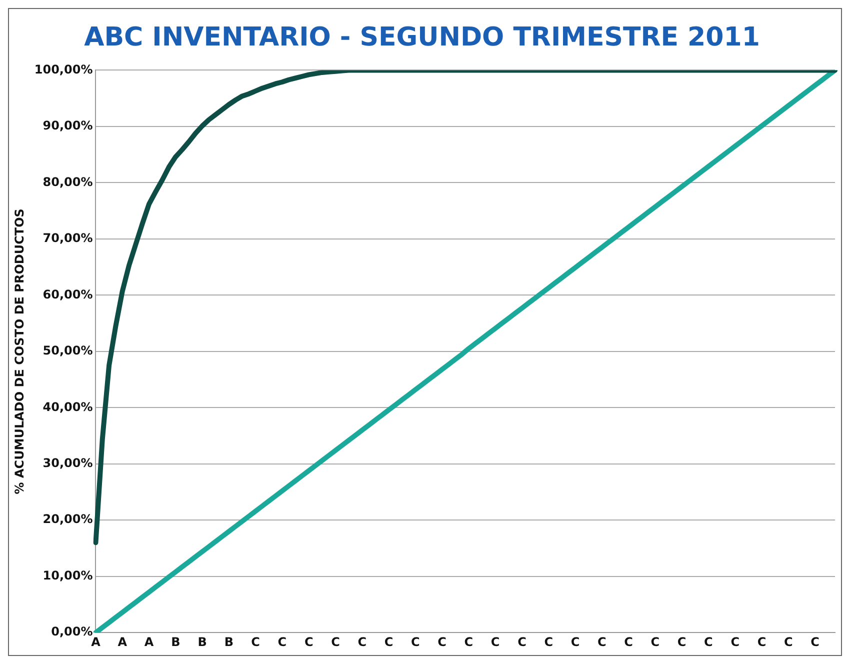  Describe the element at coordinates (67, 519) in the screenshot. I see `y-tick-label: 20,00%` at that location.